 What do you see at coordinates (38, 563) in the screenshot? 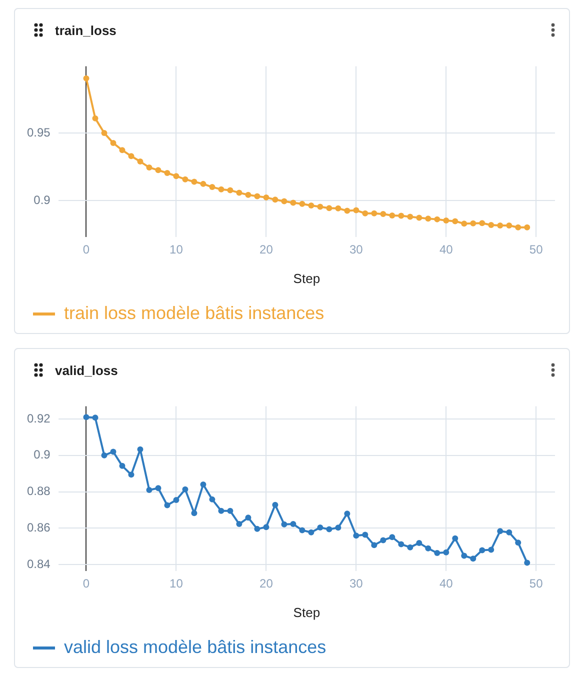
I see `y-tick-label: 0.84` at bounding box center [38, 563].